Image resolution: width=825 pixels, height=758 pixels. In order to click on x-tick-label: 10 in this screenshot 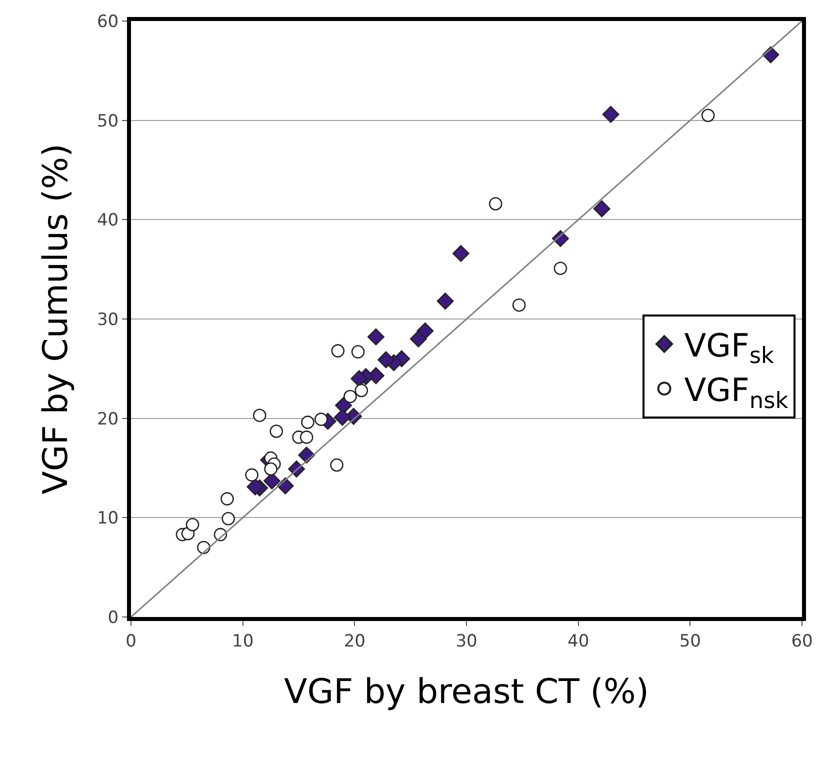, I will do `click(243, 641)`.